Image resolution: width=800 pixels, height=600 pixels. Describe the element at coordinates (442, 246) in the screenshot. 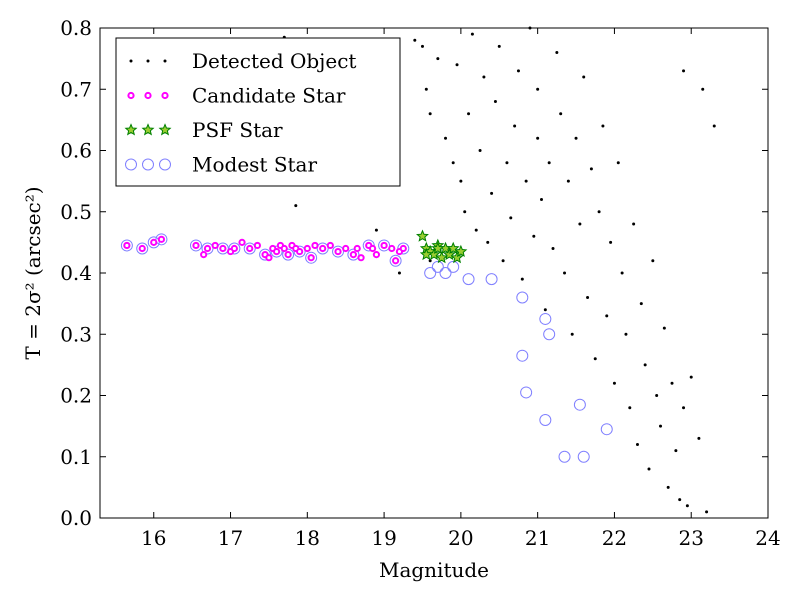

I see `psf-star-series` at that location.